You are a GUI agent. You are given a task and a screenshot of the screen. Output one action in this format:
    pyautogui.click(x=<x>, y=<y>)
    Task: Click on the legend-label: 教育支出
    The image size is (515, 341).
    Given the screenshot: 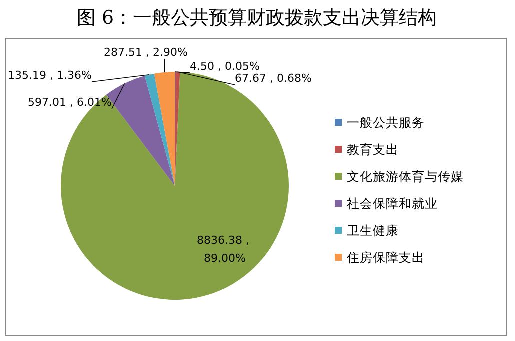 What is the action you would take?
    pyautogui.click(x=373, y=149)
    